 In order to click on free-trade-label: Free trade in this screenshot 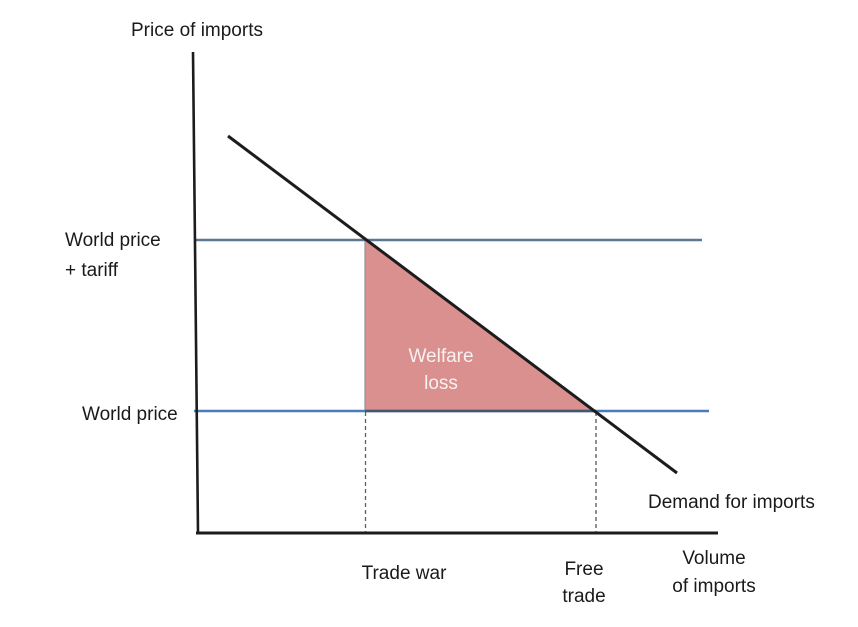, I will do `click(584, 583)`.